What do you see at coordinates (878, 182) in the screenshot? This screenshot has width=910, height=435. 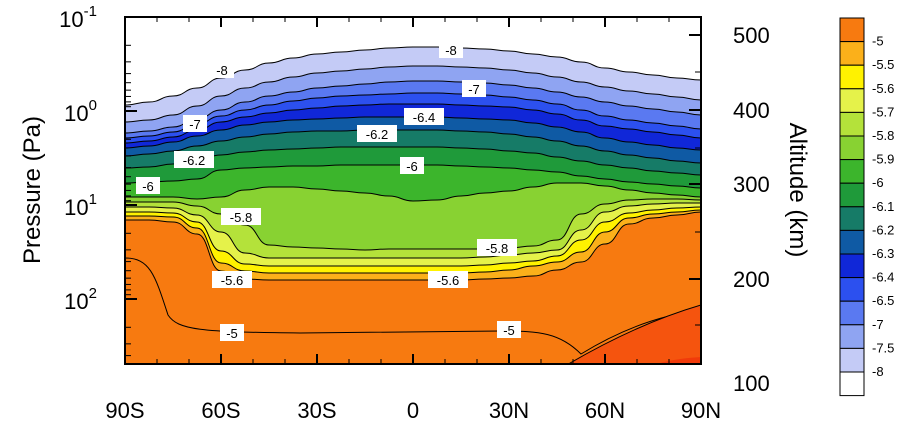 I see `colorbar-label: -6` at bounding box center [878, 182].